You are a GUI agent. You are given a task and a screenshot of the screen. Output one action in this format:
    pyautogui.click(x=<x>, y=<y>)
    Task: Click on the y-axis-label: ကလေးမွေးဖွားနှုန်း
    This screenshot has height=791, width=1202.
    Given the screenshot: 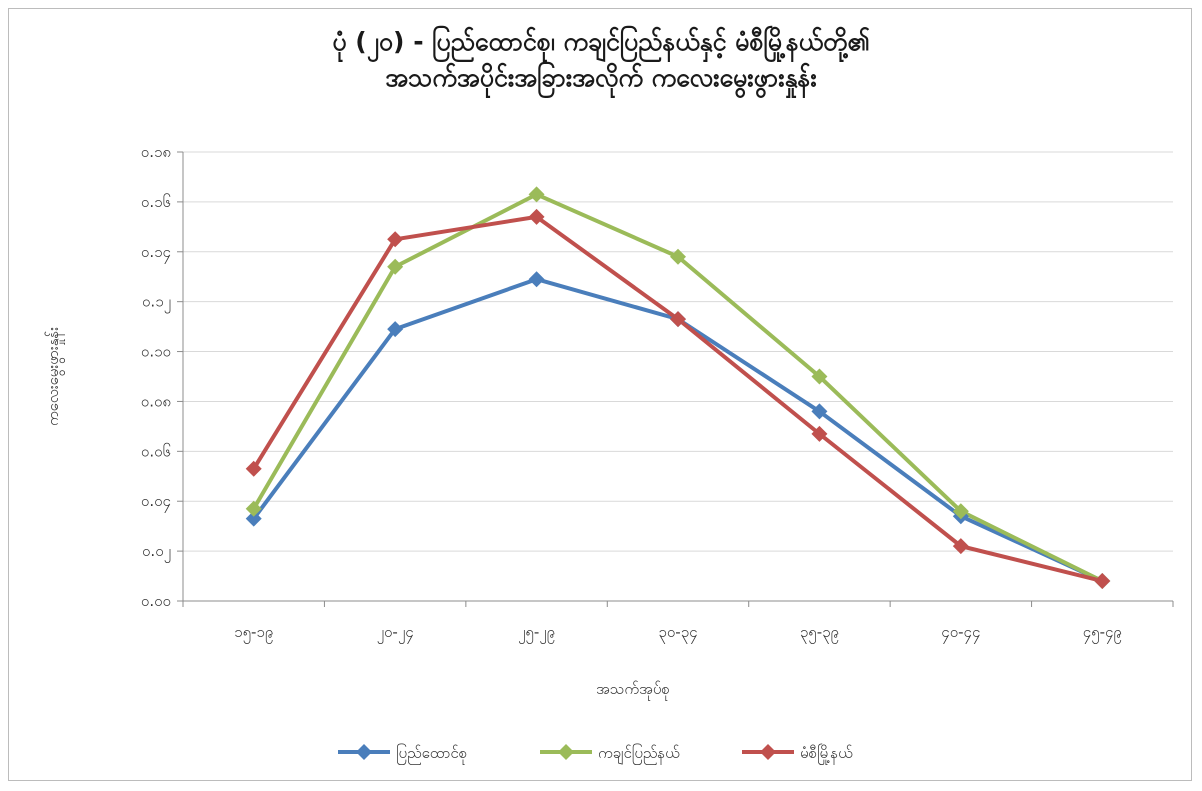 What is the action you would take?
    pyautogui.click(x=54, y=376)
    